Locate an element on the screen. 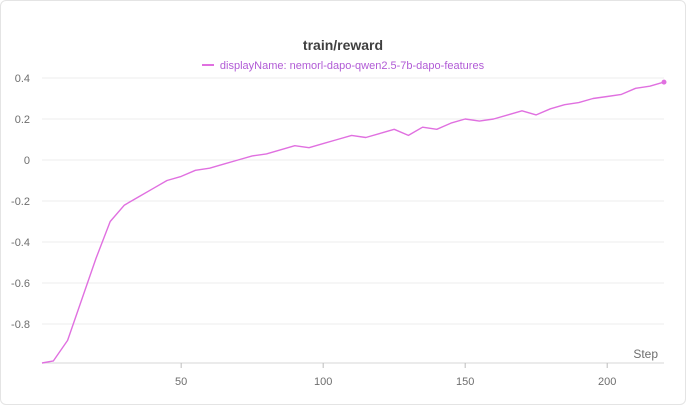 This screenshot has width=686, height=405. x-tick-label: 100 is located at coordinates (323, 382).